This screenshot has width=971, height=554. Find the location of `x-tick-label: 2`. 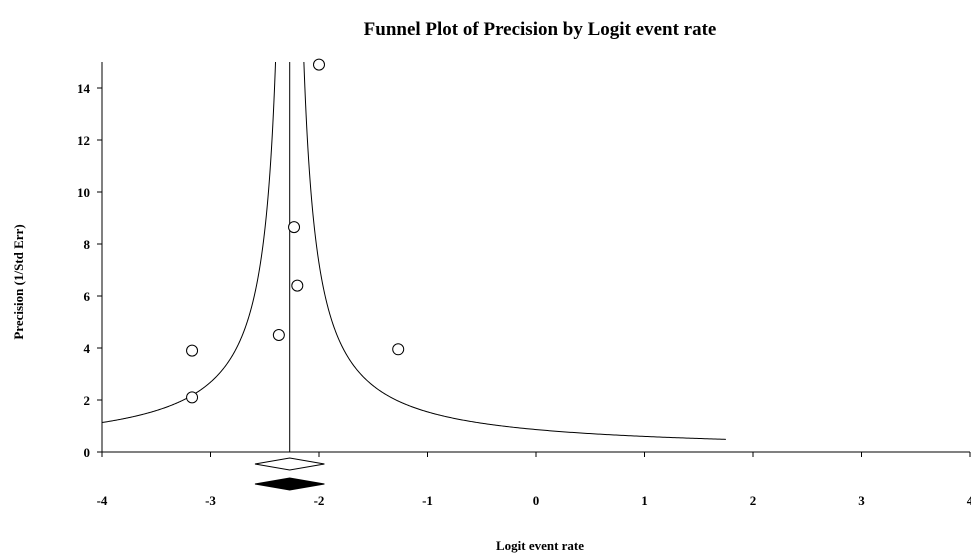

x-tick-label: 2 is located at coordinates (753, 500).